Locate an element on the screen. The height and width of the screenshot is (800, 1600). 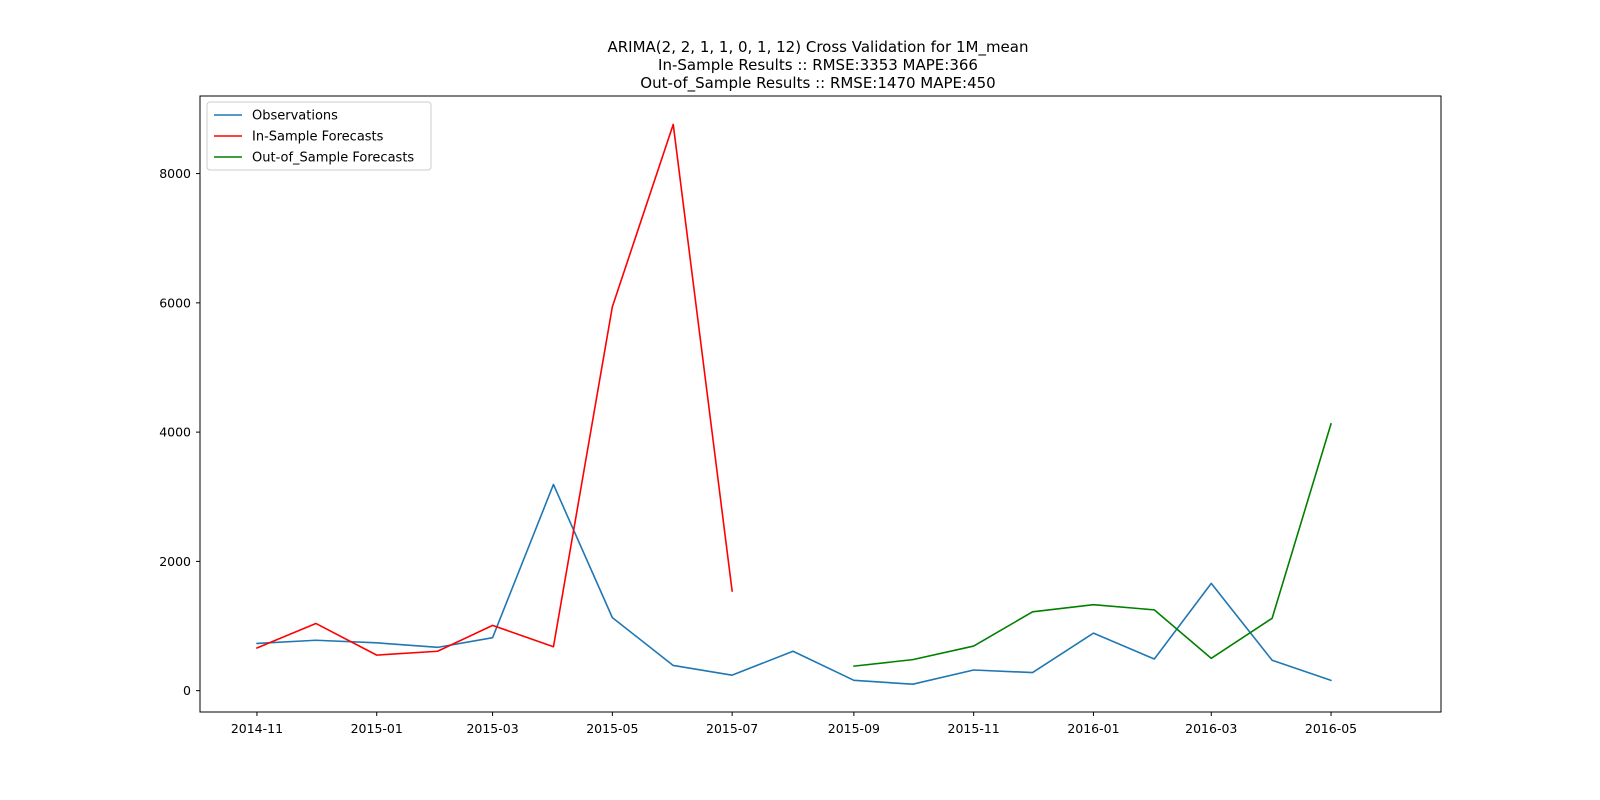
title-line-2: In-Sample Results :: RMSE:3353 MAPE:366 is located at coordinates (818, 65).